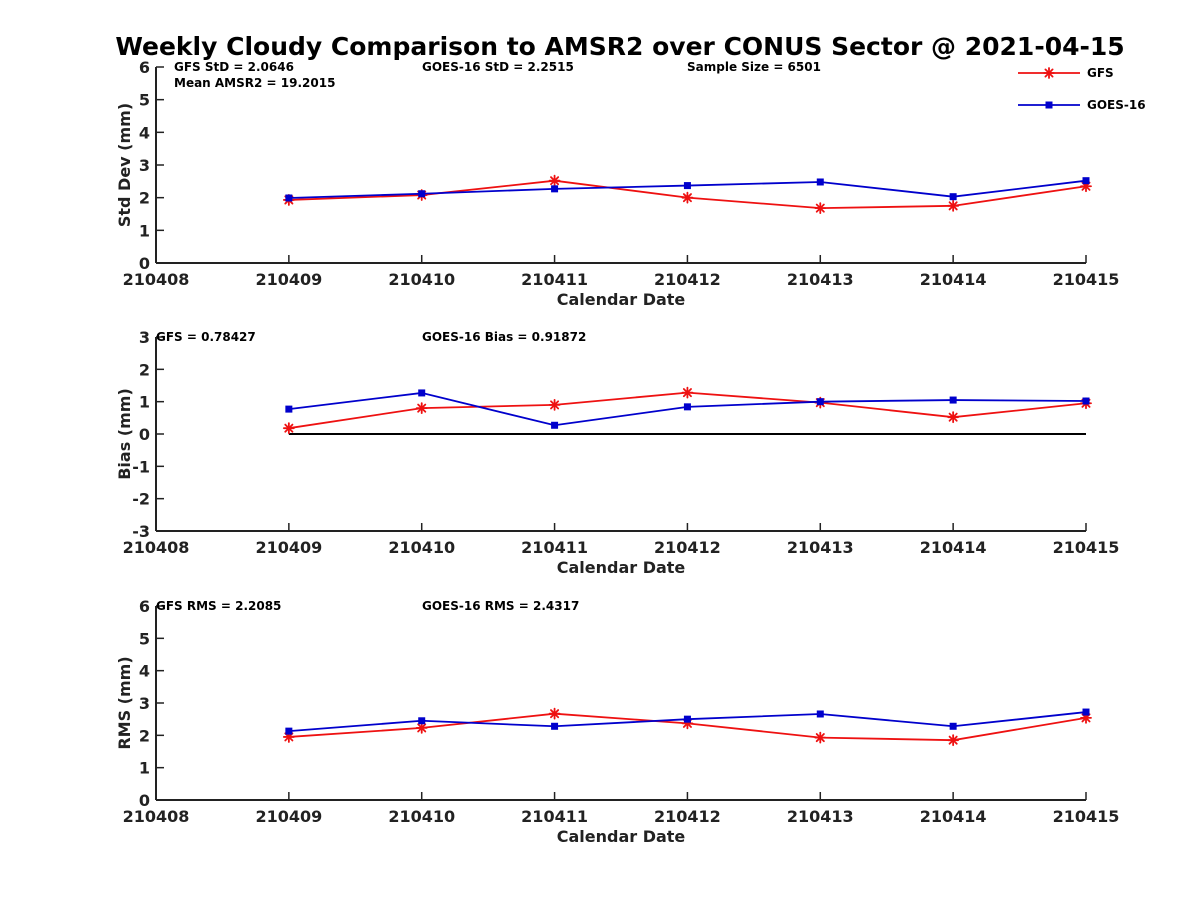 Image resolution: width=1200 pixels, height=900 pixels. What do you see at coordinates (504, 337) in the screenshot?
I see `stats-annotation: GOES-16 Bias = 0.91872` at bounding box center [504, 337].